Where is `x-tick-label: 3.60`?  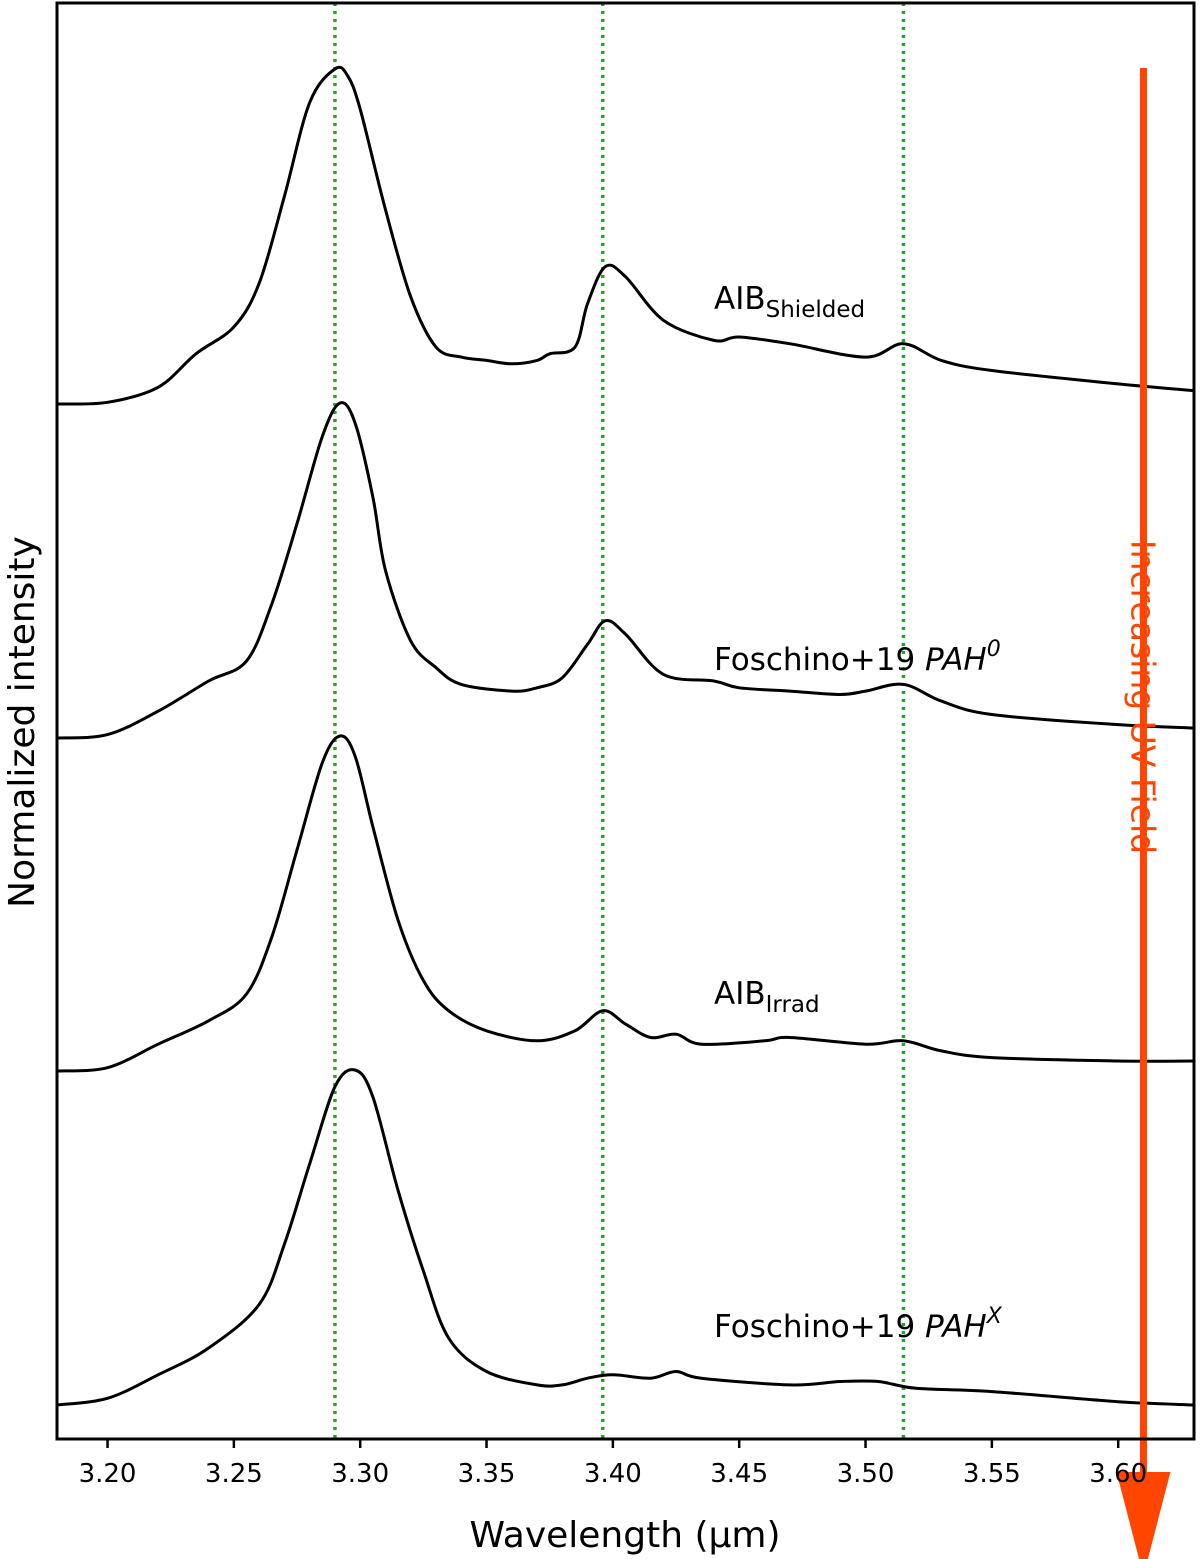 x-tick-label: 3.60 is located at coordinates (1118, 1474).